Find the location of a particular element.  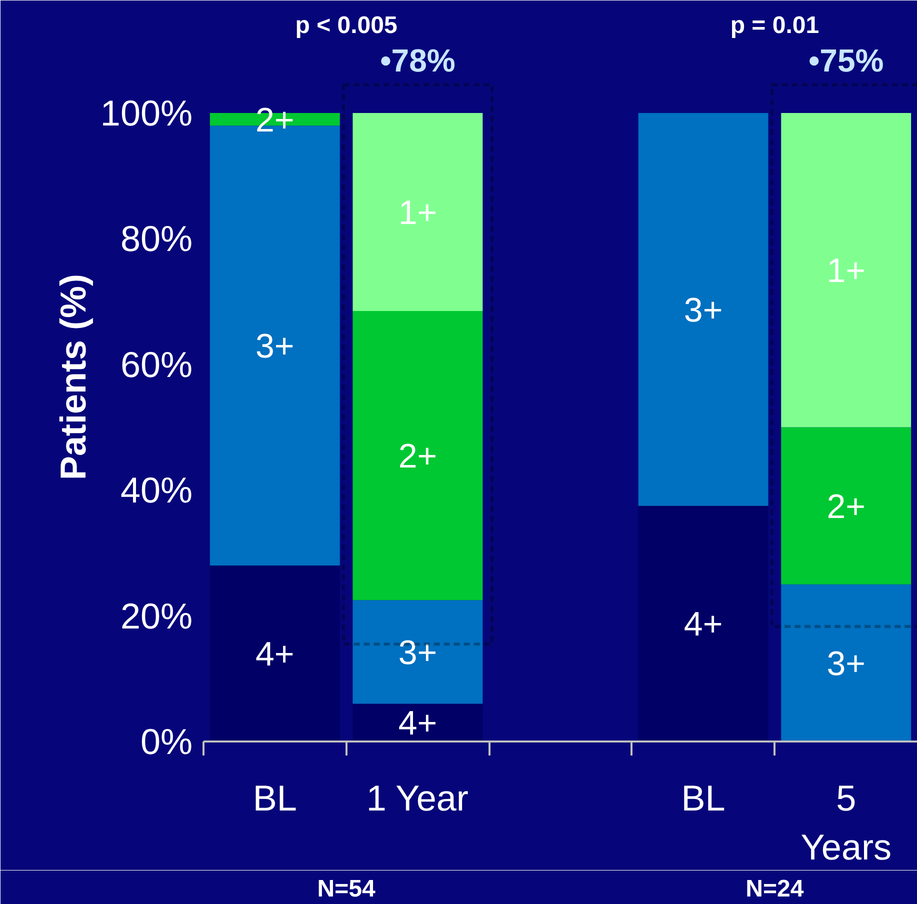

y-tick-label: 100% is located at coordinates (146, 113).